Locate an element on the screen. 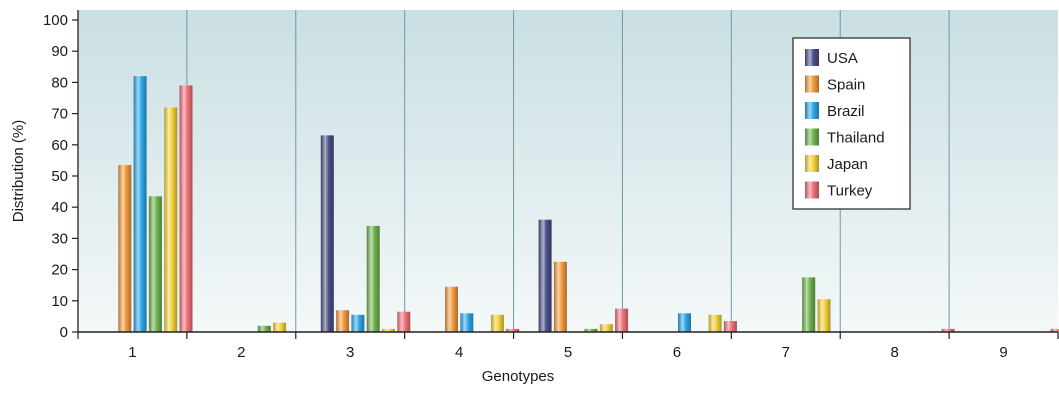 Image resolution: width=1059 pixels, height=395 pixels. y-axis-title: Distribution (%) is located at coordinates (18, 171).